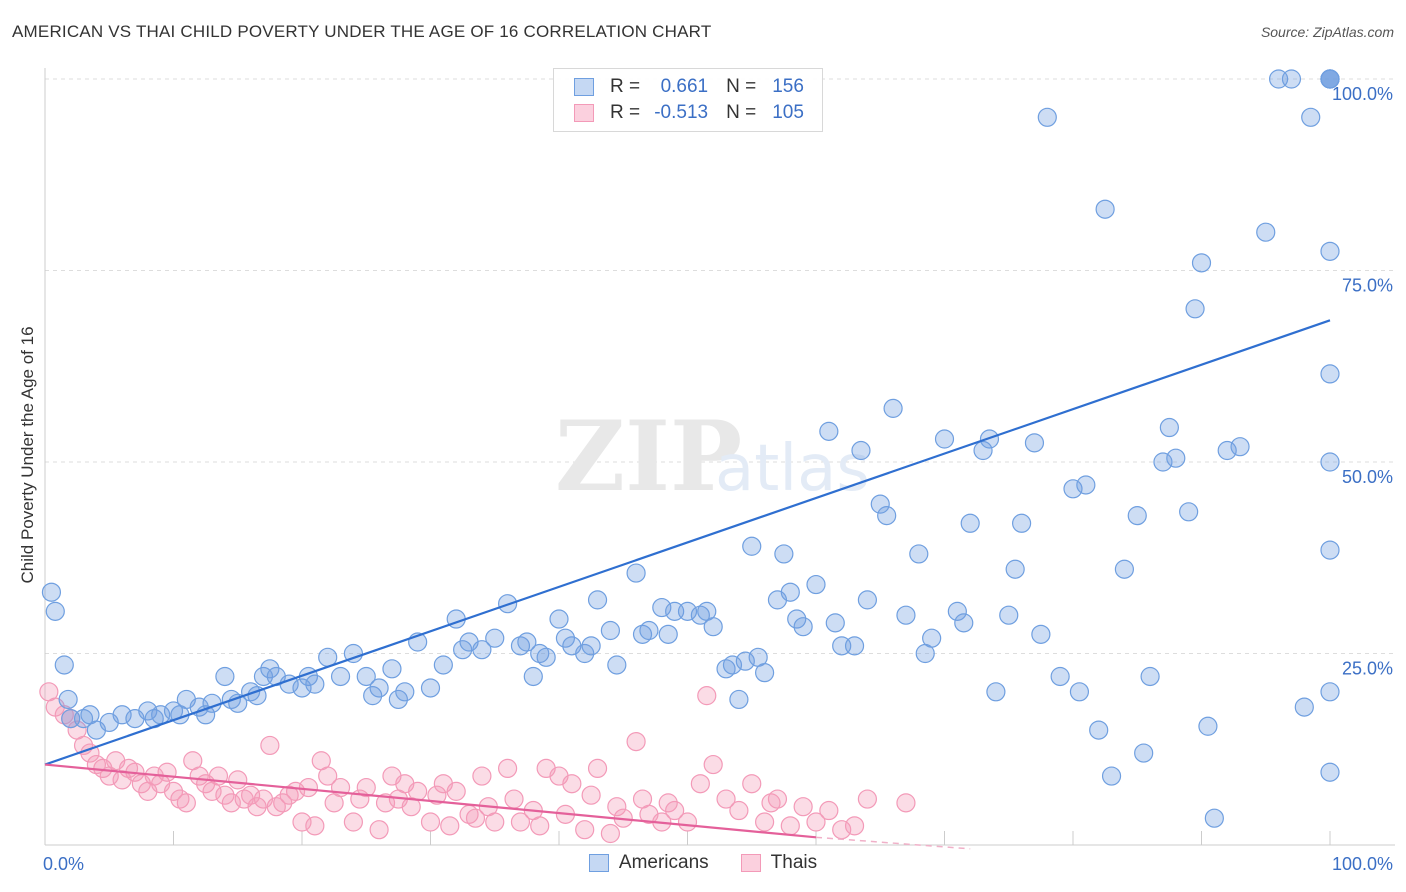 This screenshot has width=1406, height=892. Describe the element at coordinates (1367, 477) in the screenshot. I see `y-tick-label: 50.0%` at that location.